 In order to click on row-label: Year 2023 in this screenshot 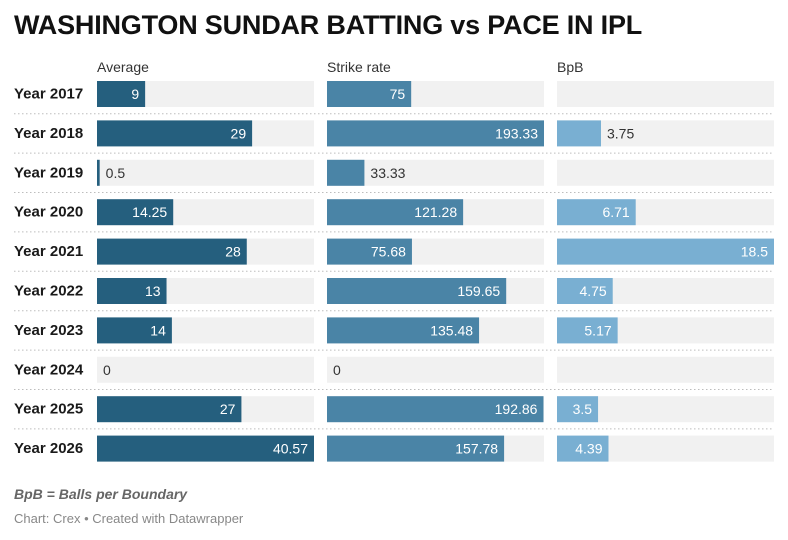, I will do `click(48, 330)`.